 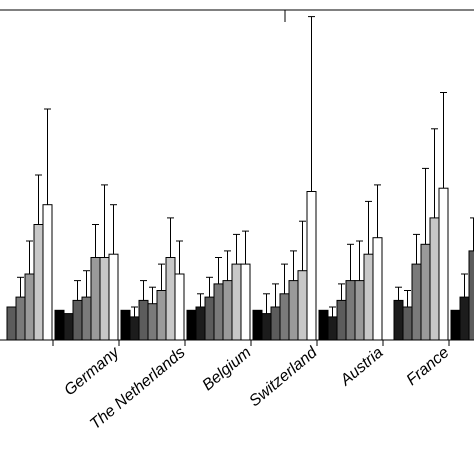 I want to click on x-tick-label: Germany, so click(x=92, y=371).